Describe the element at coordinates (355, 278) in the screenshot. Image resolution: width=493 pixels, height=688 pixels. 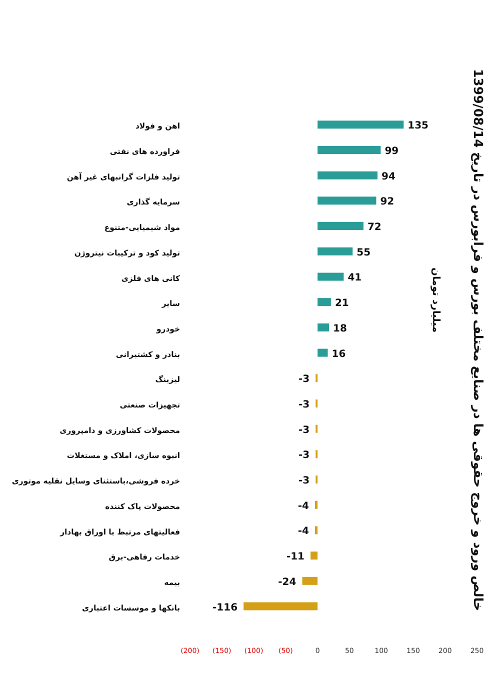
I see `data-label: 41` at that location.